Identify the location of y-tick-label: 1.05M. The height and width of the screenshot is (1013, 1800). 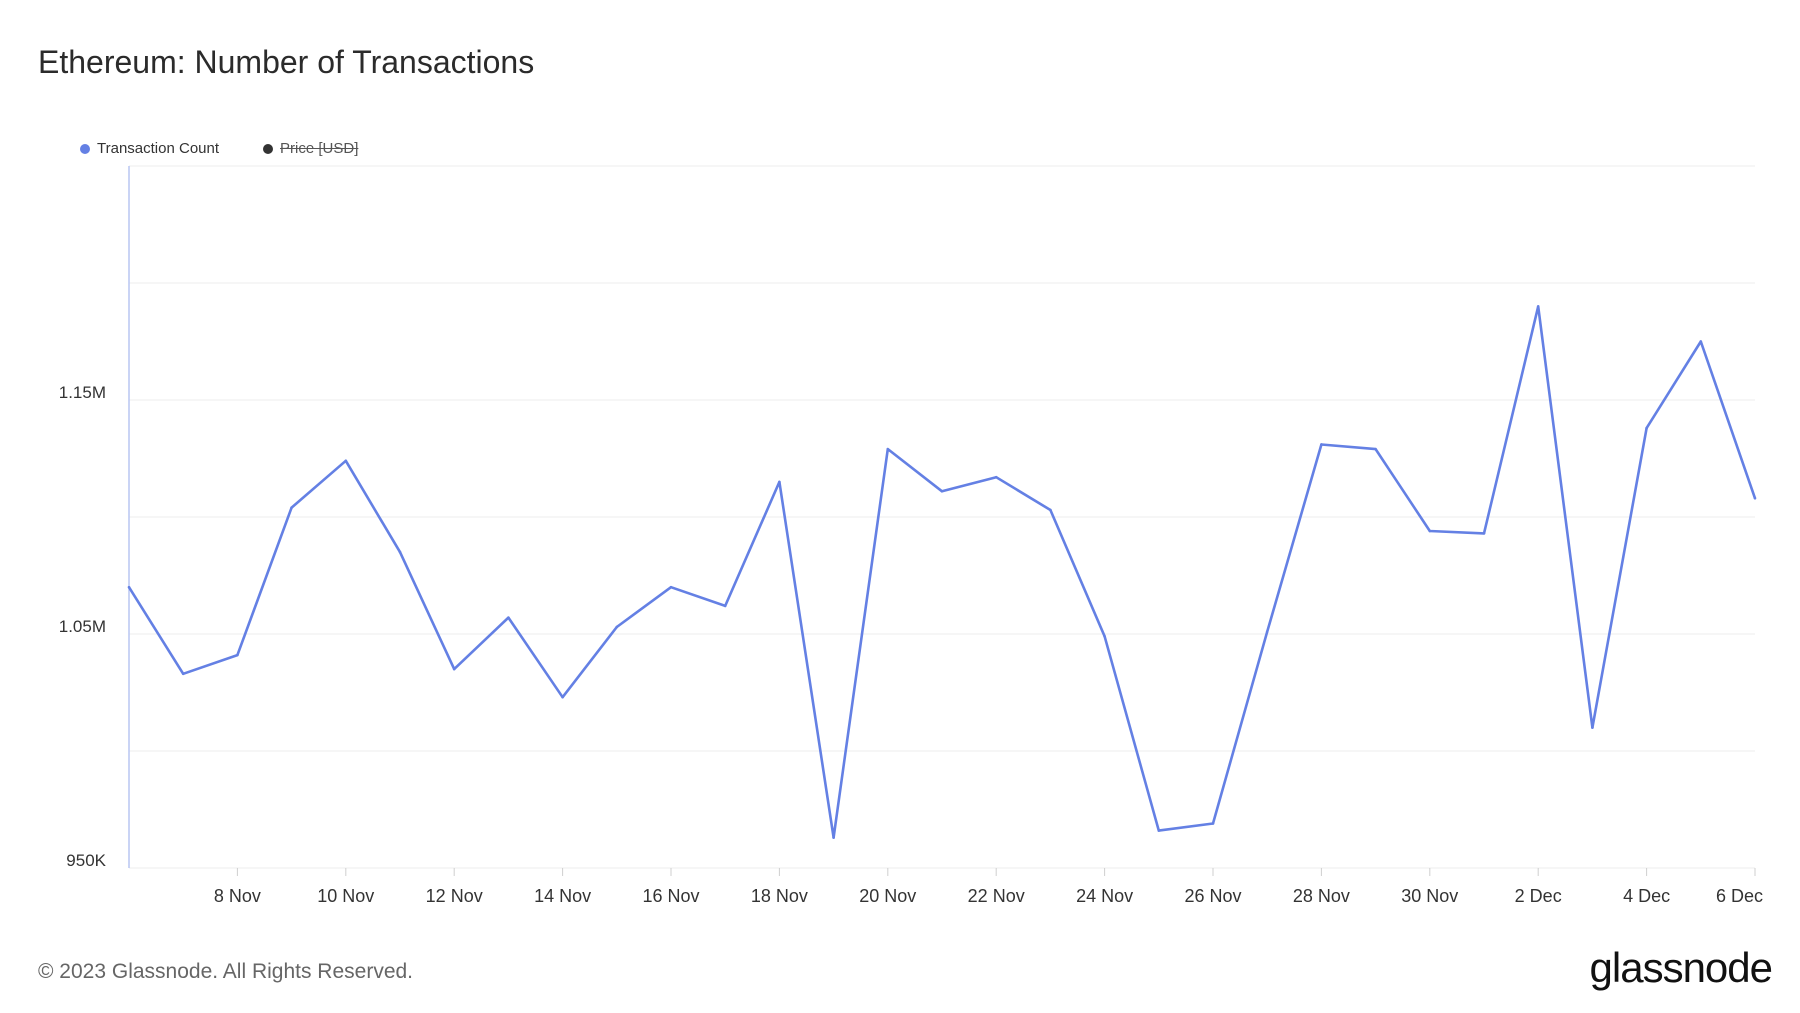
(82, 626).